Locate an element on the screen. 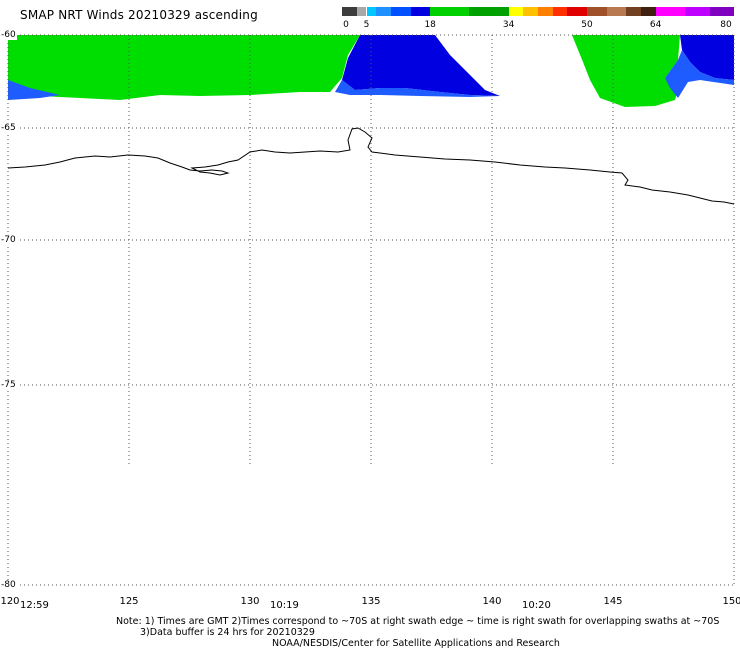 The height and width of the screenshot is (650, 740). wind-swath-blue-right-edge is located at coordinates (699, 74).